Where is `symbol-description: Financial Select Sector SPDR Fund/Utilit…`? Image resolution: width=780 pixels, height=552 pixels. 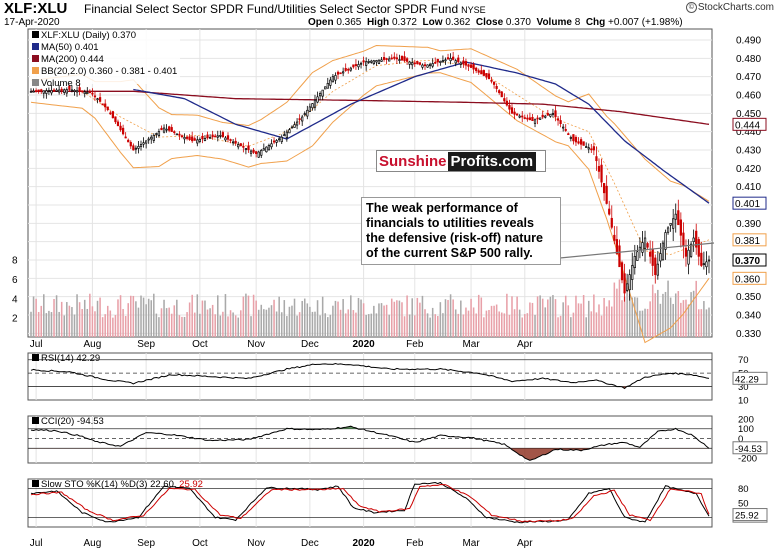 symbol-description: Financial Select Sector SPDR Fund/Utilit… is located at coordinates (285, 9).